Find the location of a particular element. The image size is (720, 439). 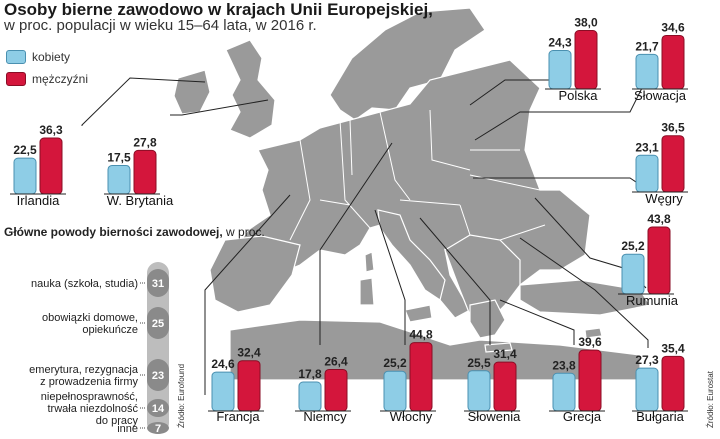

legend-men: mężczyźni is located at coordinates (47, 79).